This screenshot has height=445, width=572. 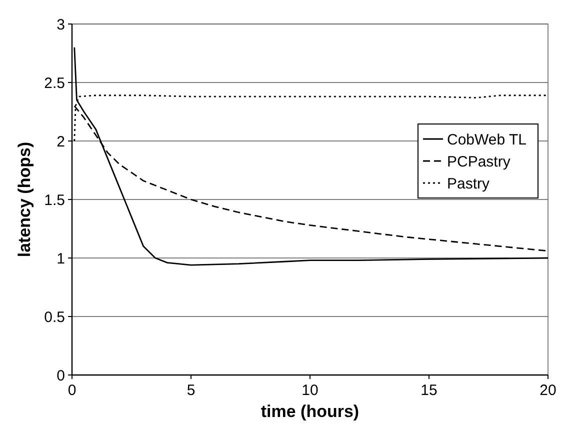 I want to click on x-tick-label: 20, so click(x=548, y=390).